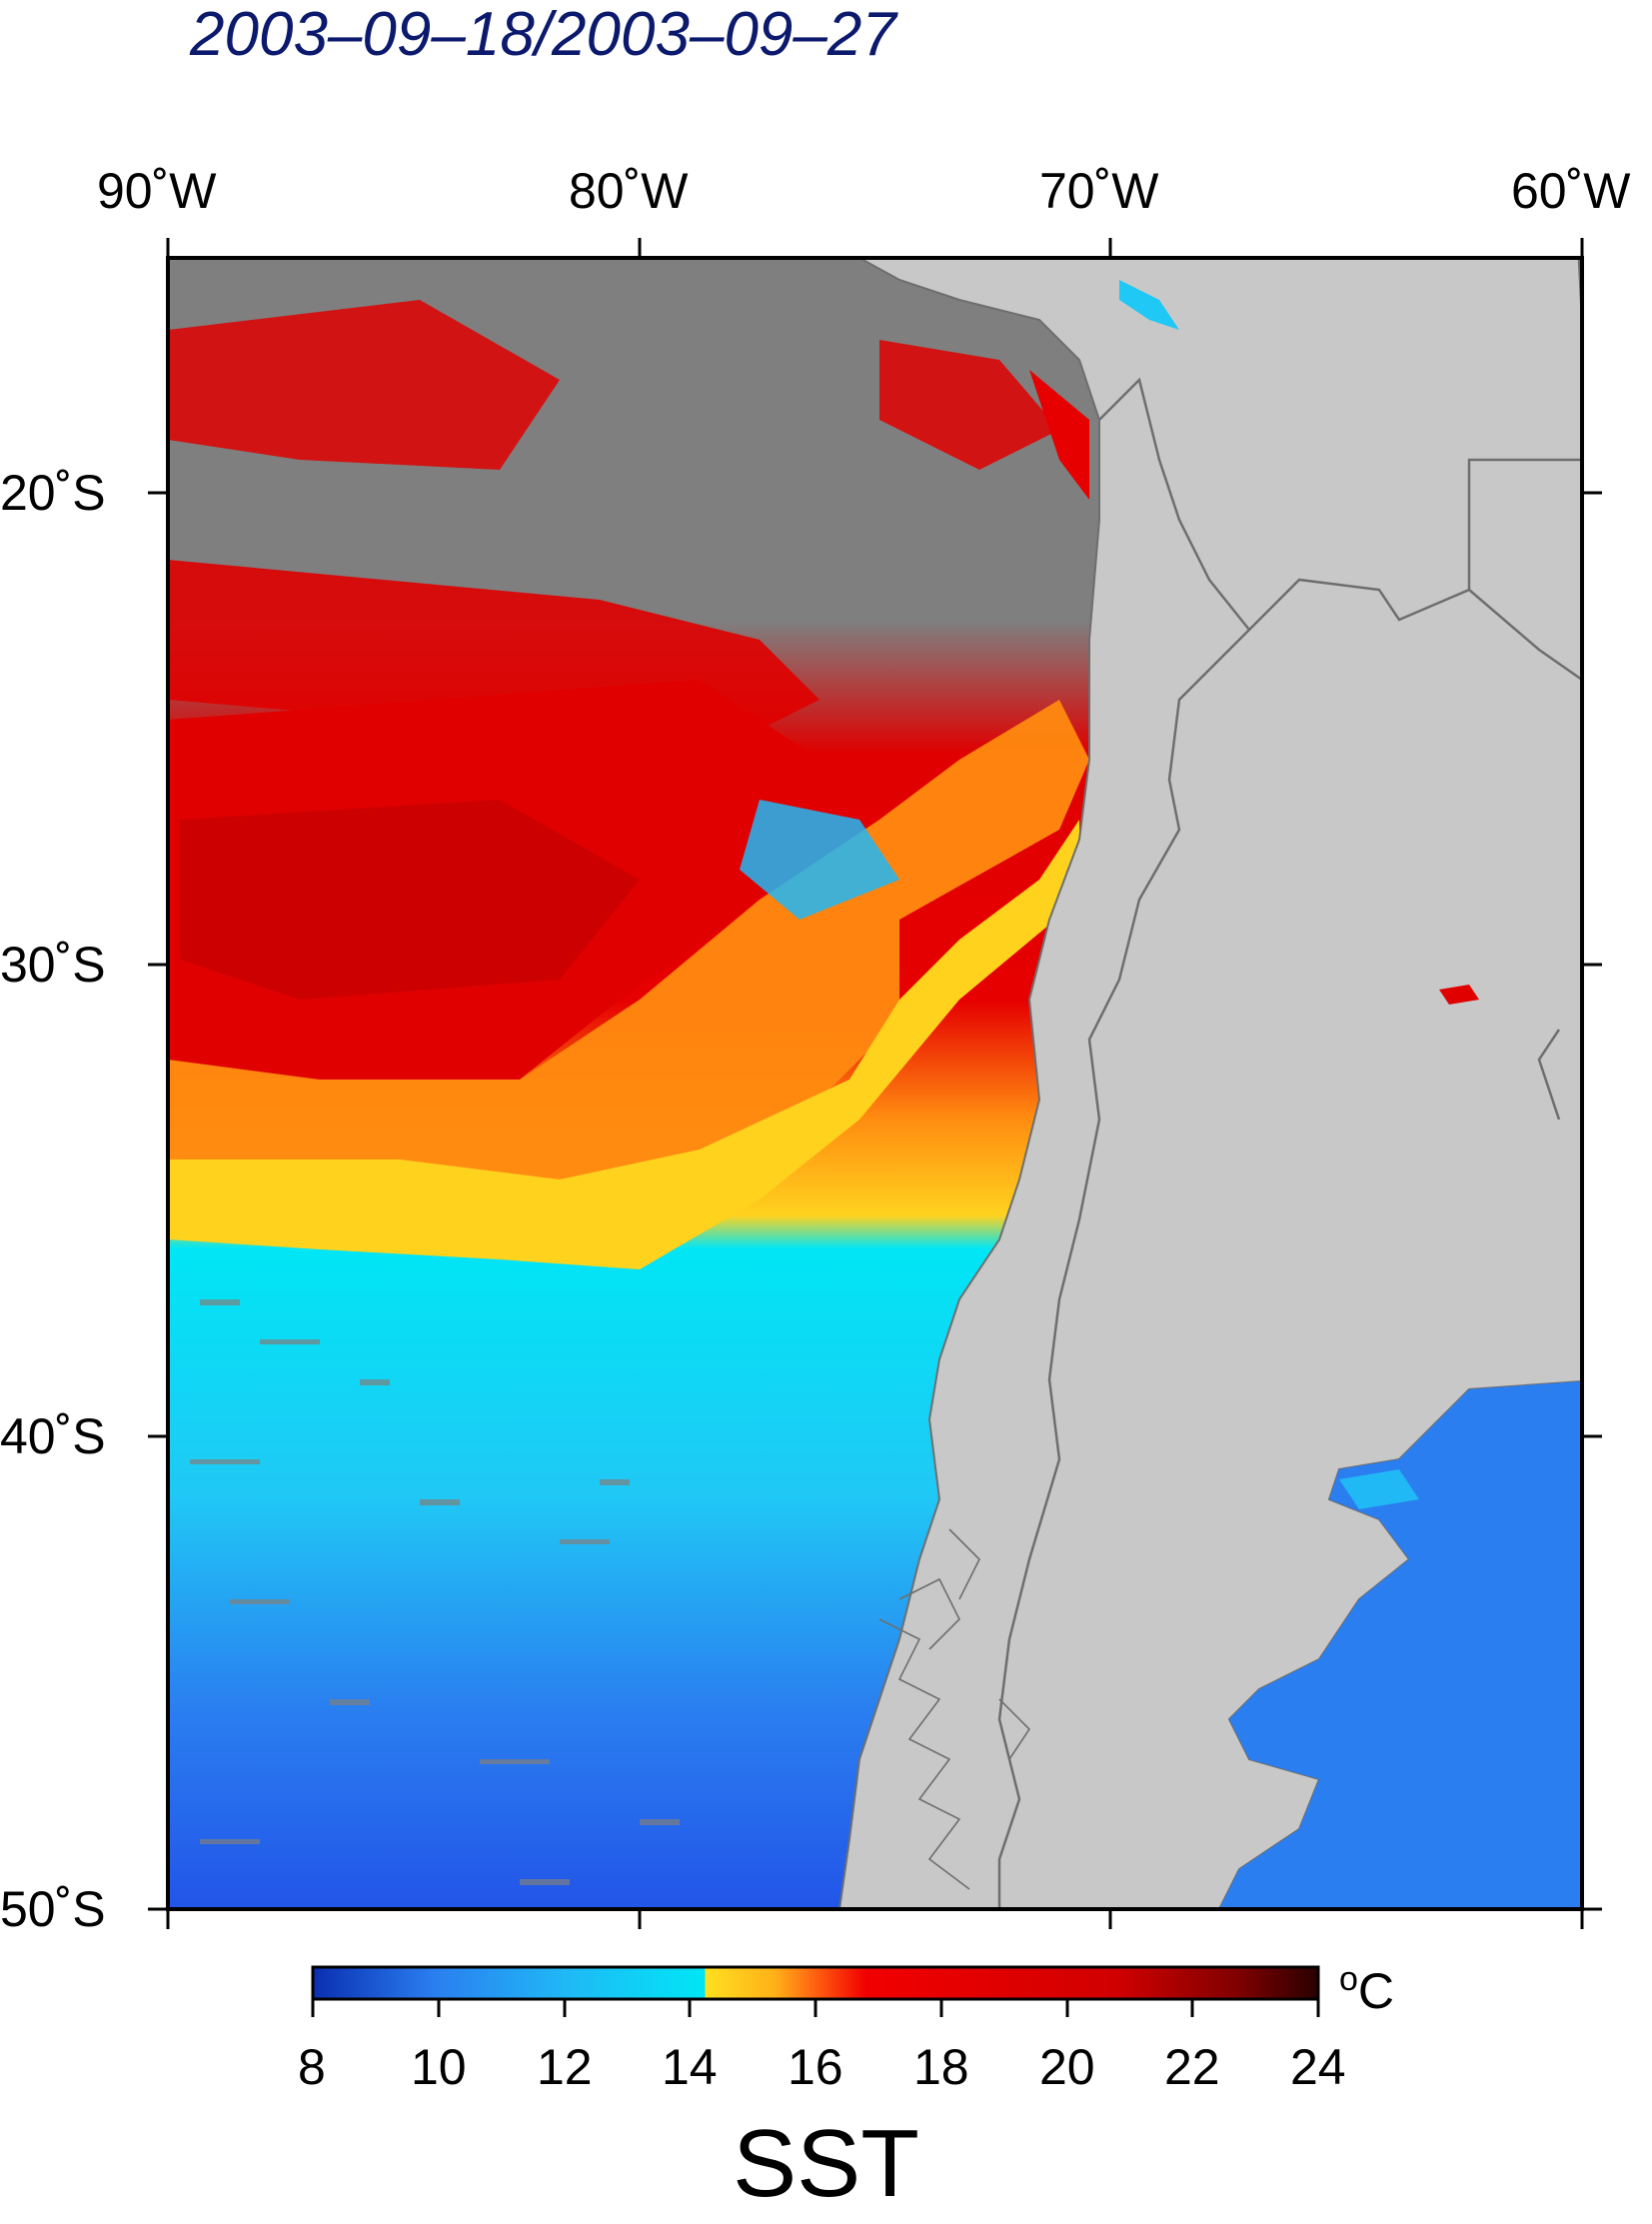  I want to click on colorbar-ticks, so click(816, 2008).